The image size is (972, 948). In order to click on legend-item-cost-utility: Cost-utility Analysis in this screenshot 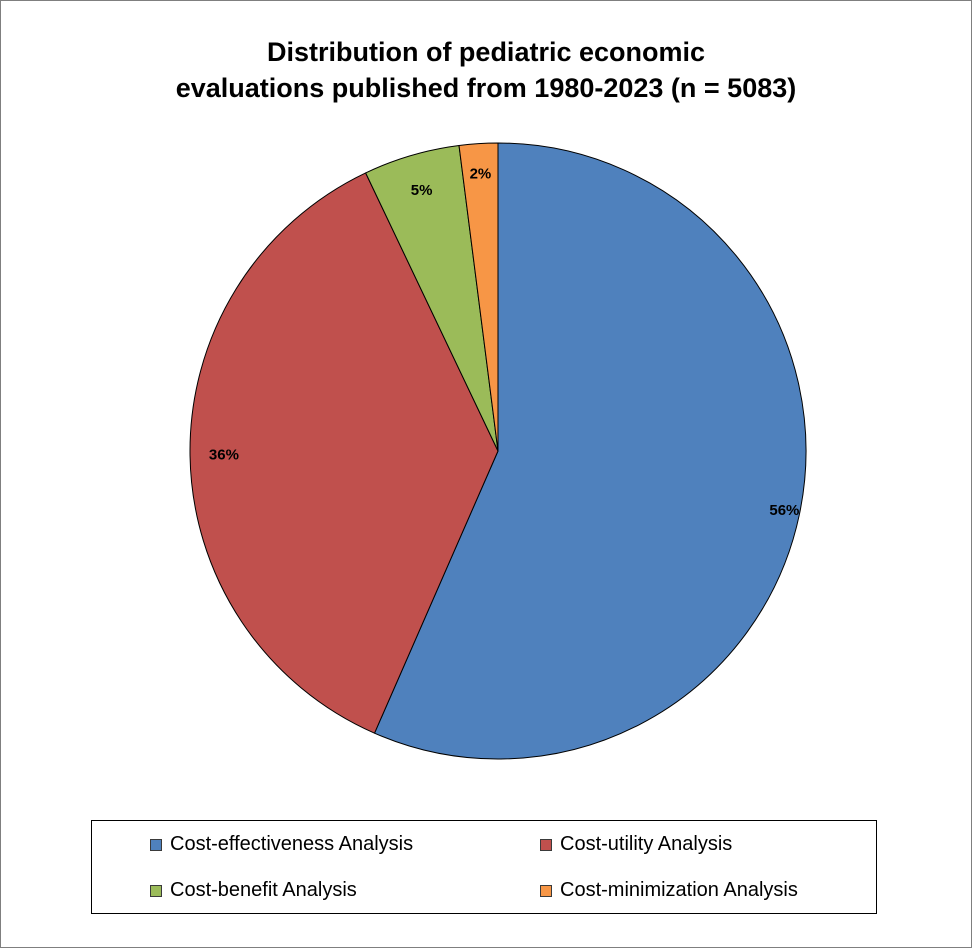, I will do `click(636, 844)`.